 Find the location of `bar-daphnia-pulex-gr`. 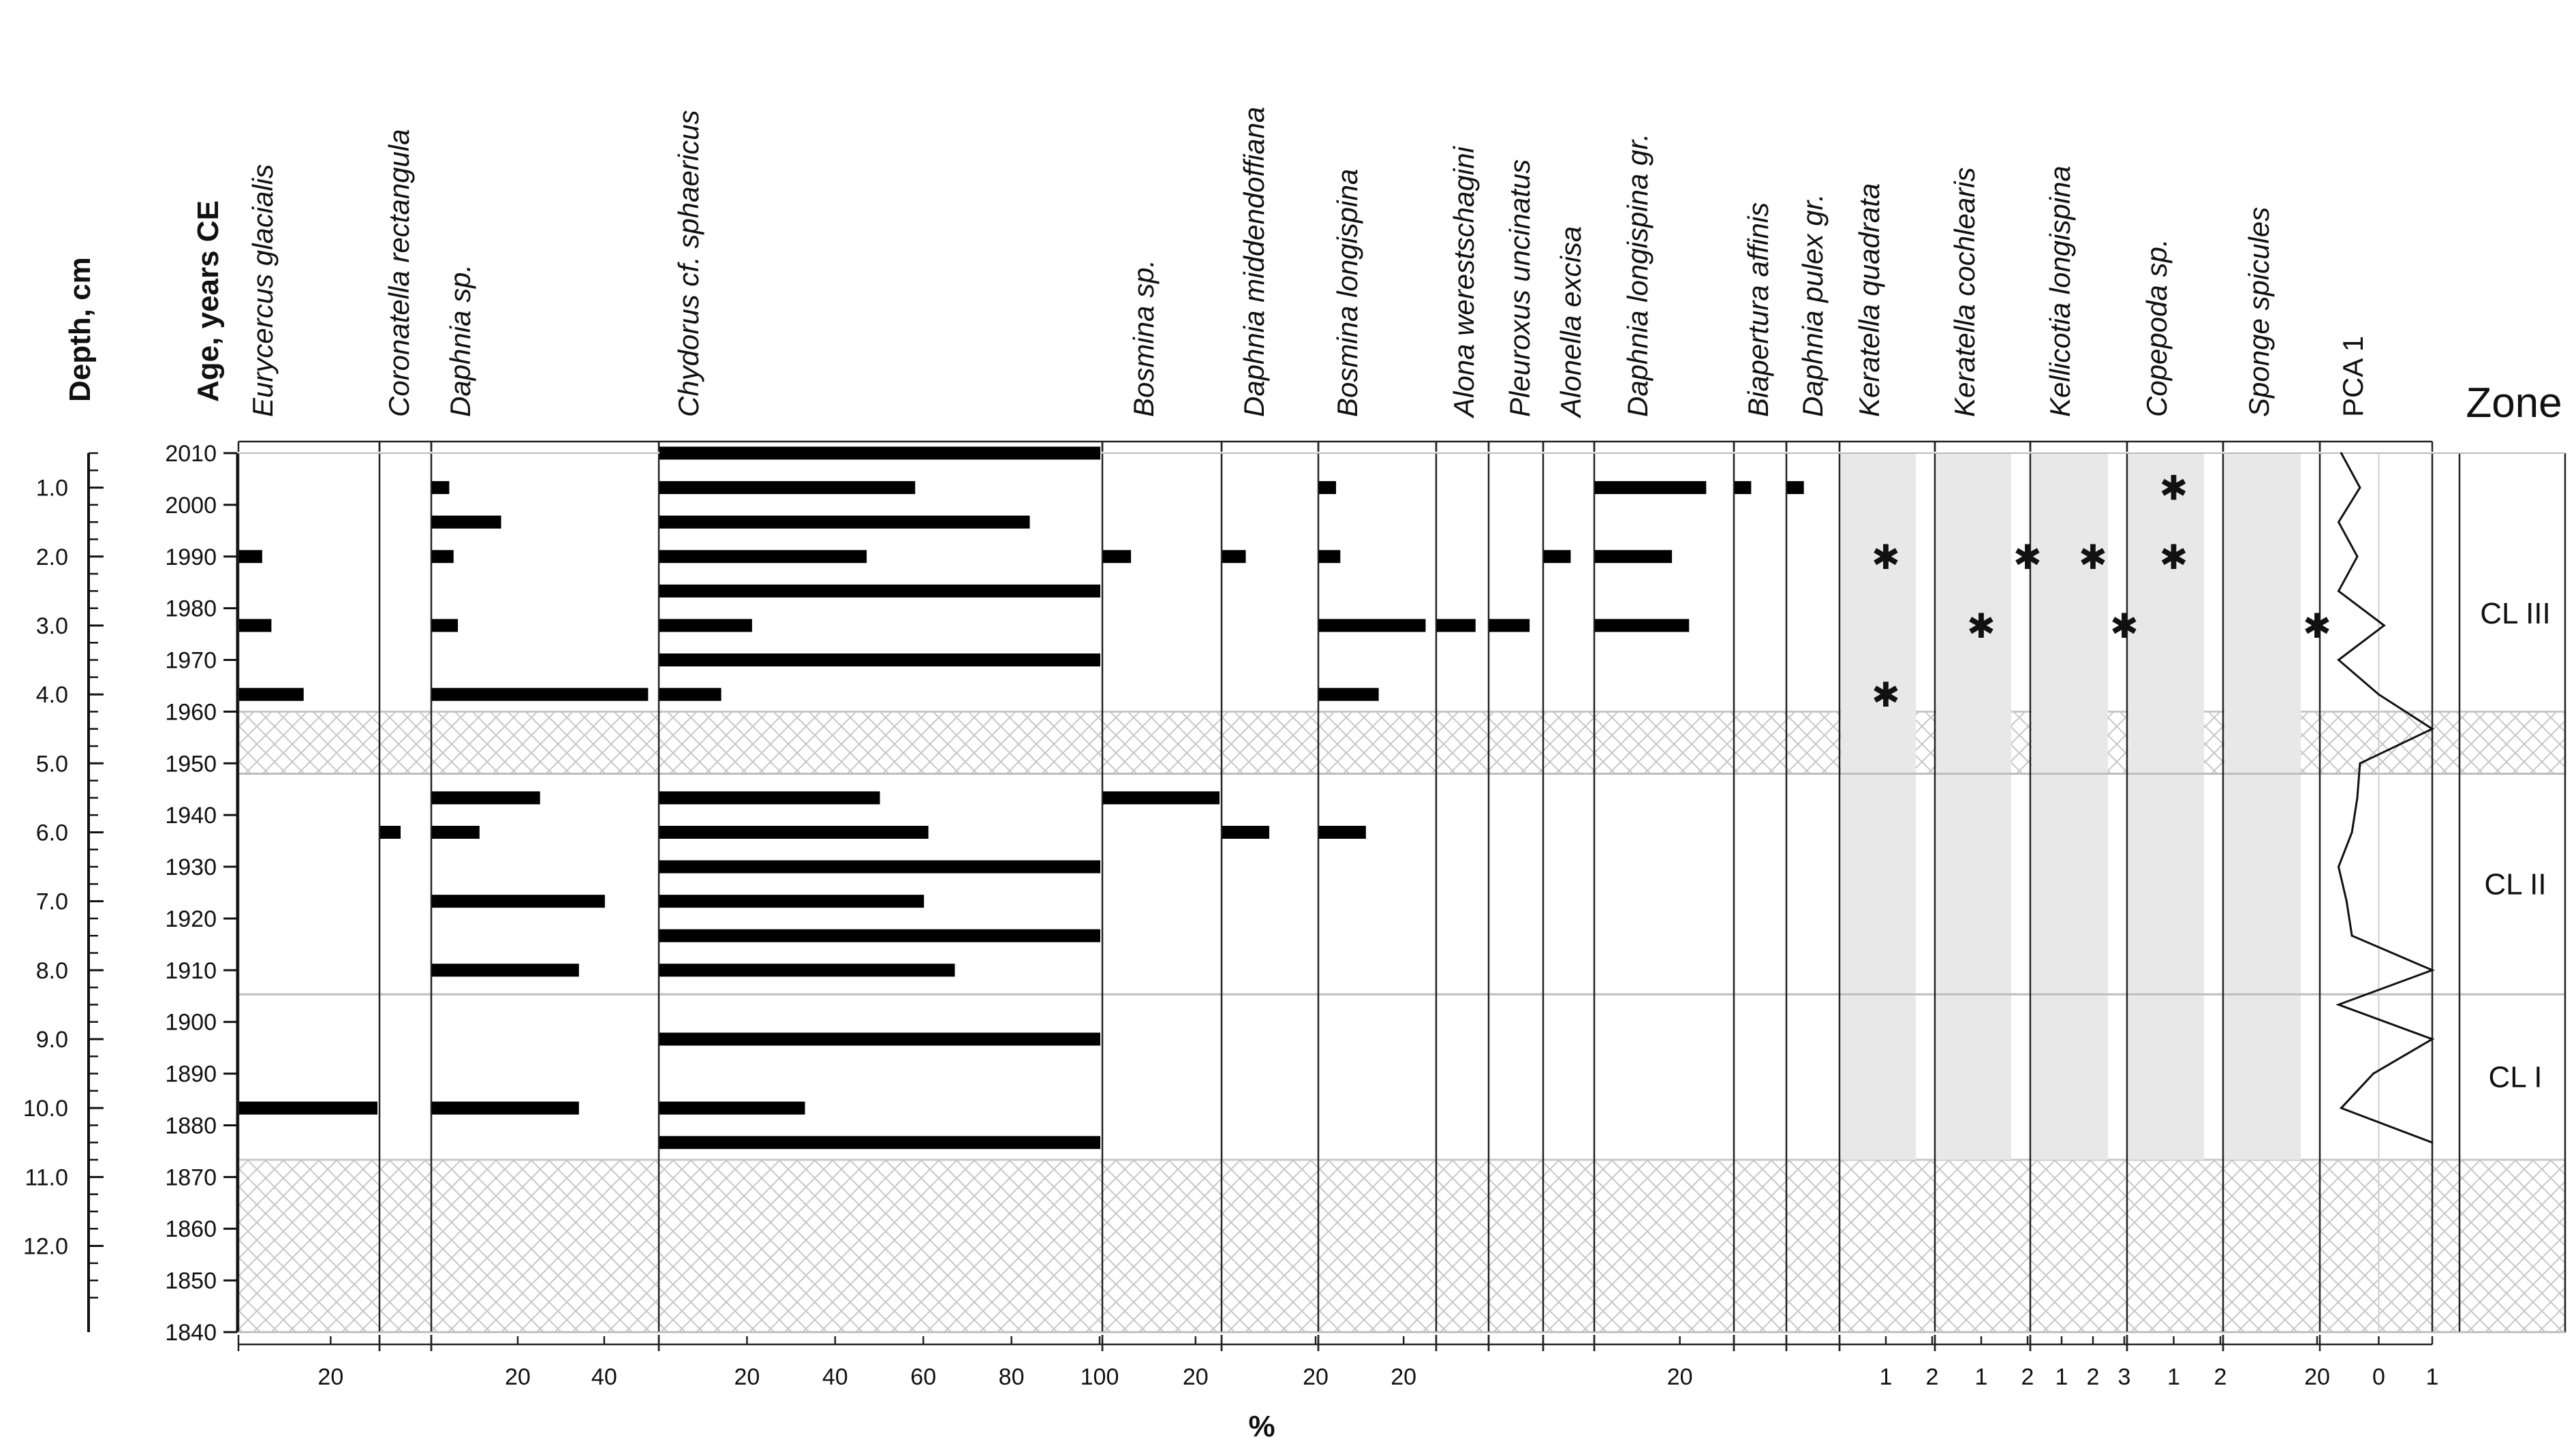

bar-daphnia-pulex-gr is located at coordinates (1796, 488).